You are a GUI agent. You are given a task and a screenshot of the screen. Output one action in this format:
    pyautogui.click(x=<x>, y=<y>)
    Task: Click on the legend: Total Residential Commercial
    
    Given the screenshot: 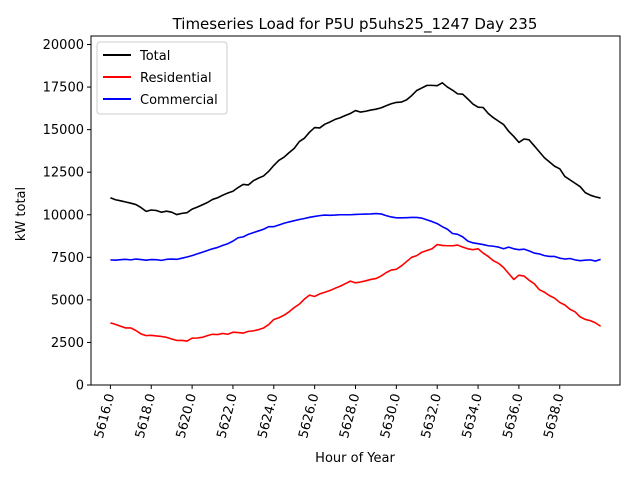 What is the action you would take?
    pyautogui.click(x=162, y=78)
    